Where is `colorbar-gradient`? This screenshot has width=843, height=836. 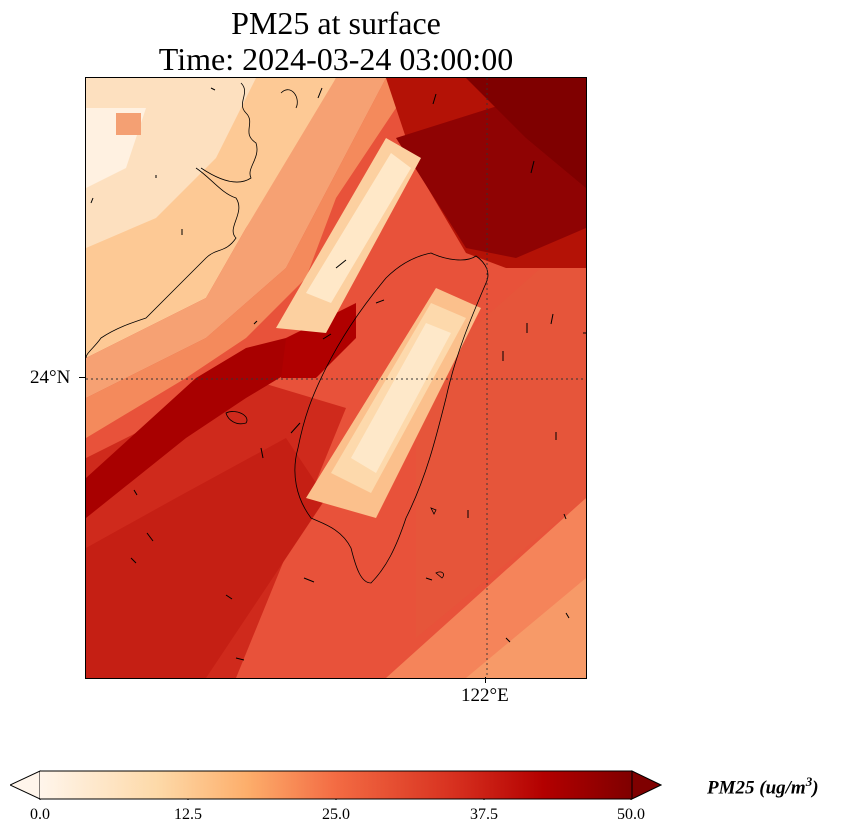 colorbar-gradient is located at coordinates (336, 785).